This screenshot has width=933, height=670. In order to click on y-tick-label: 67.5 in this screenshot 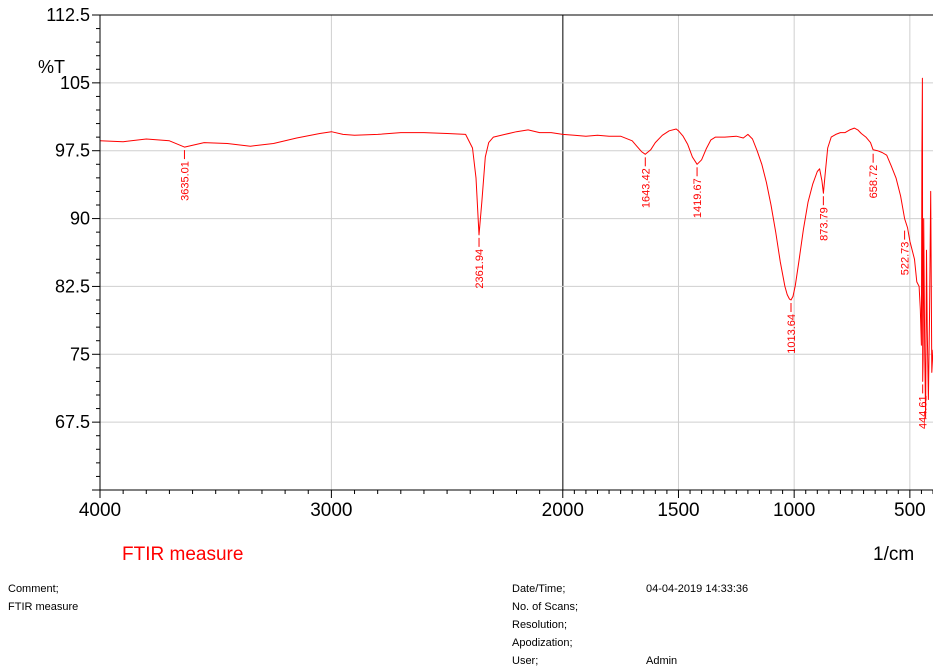, I will do `click(72, 422)`.